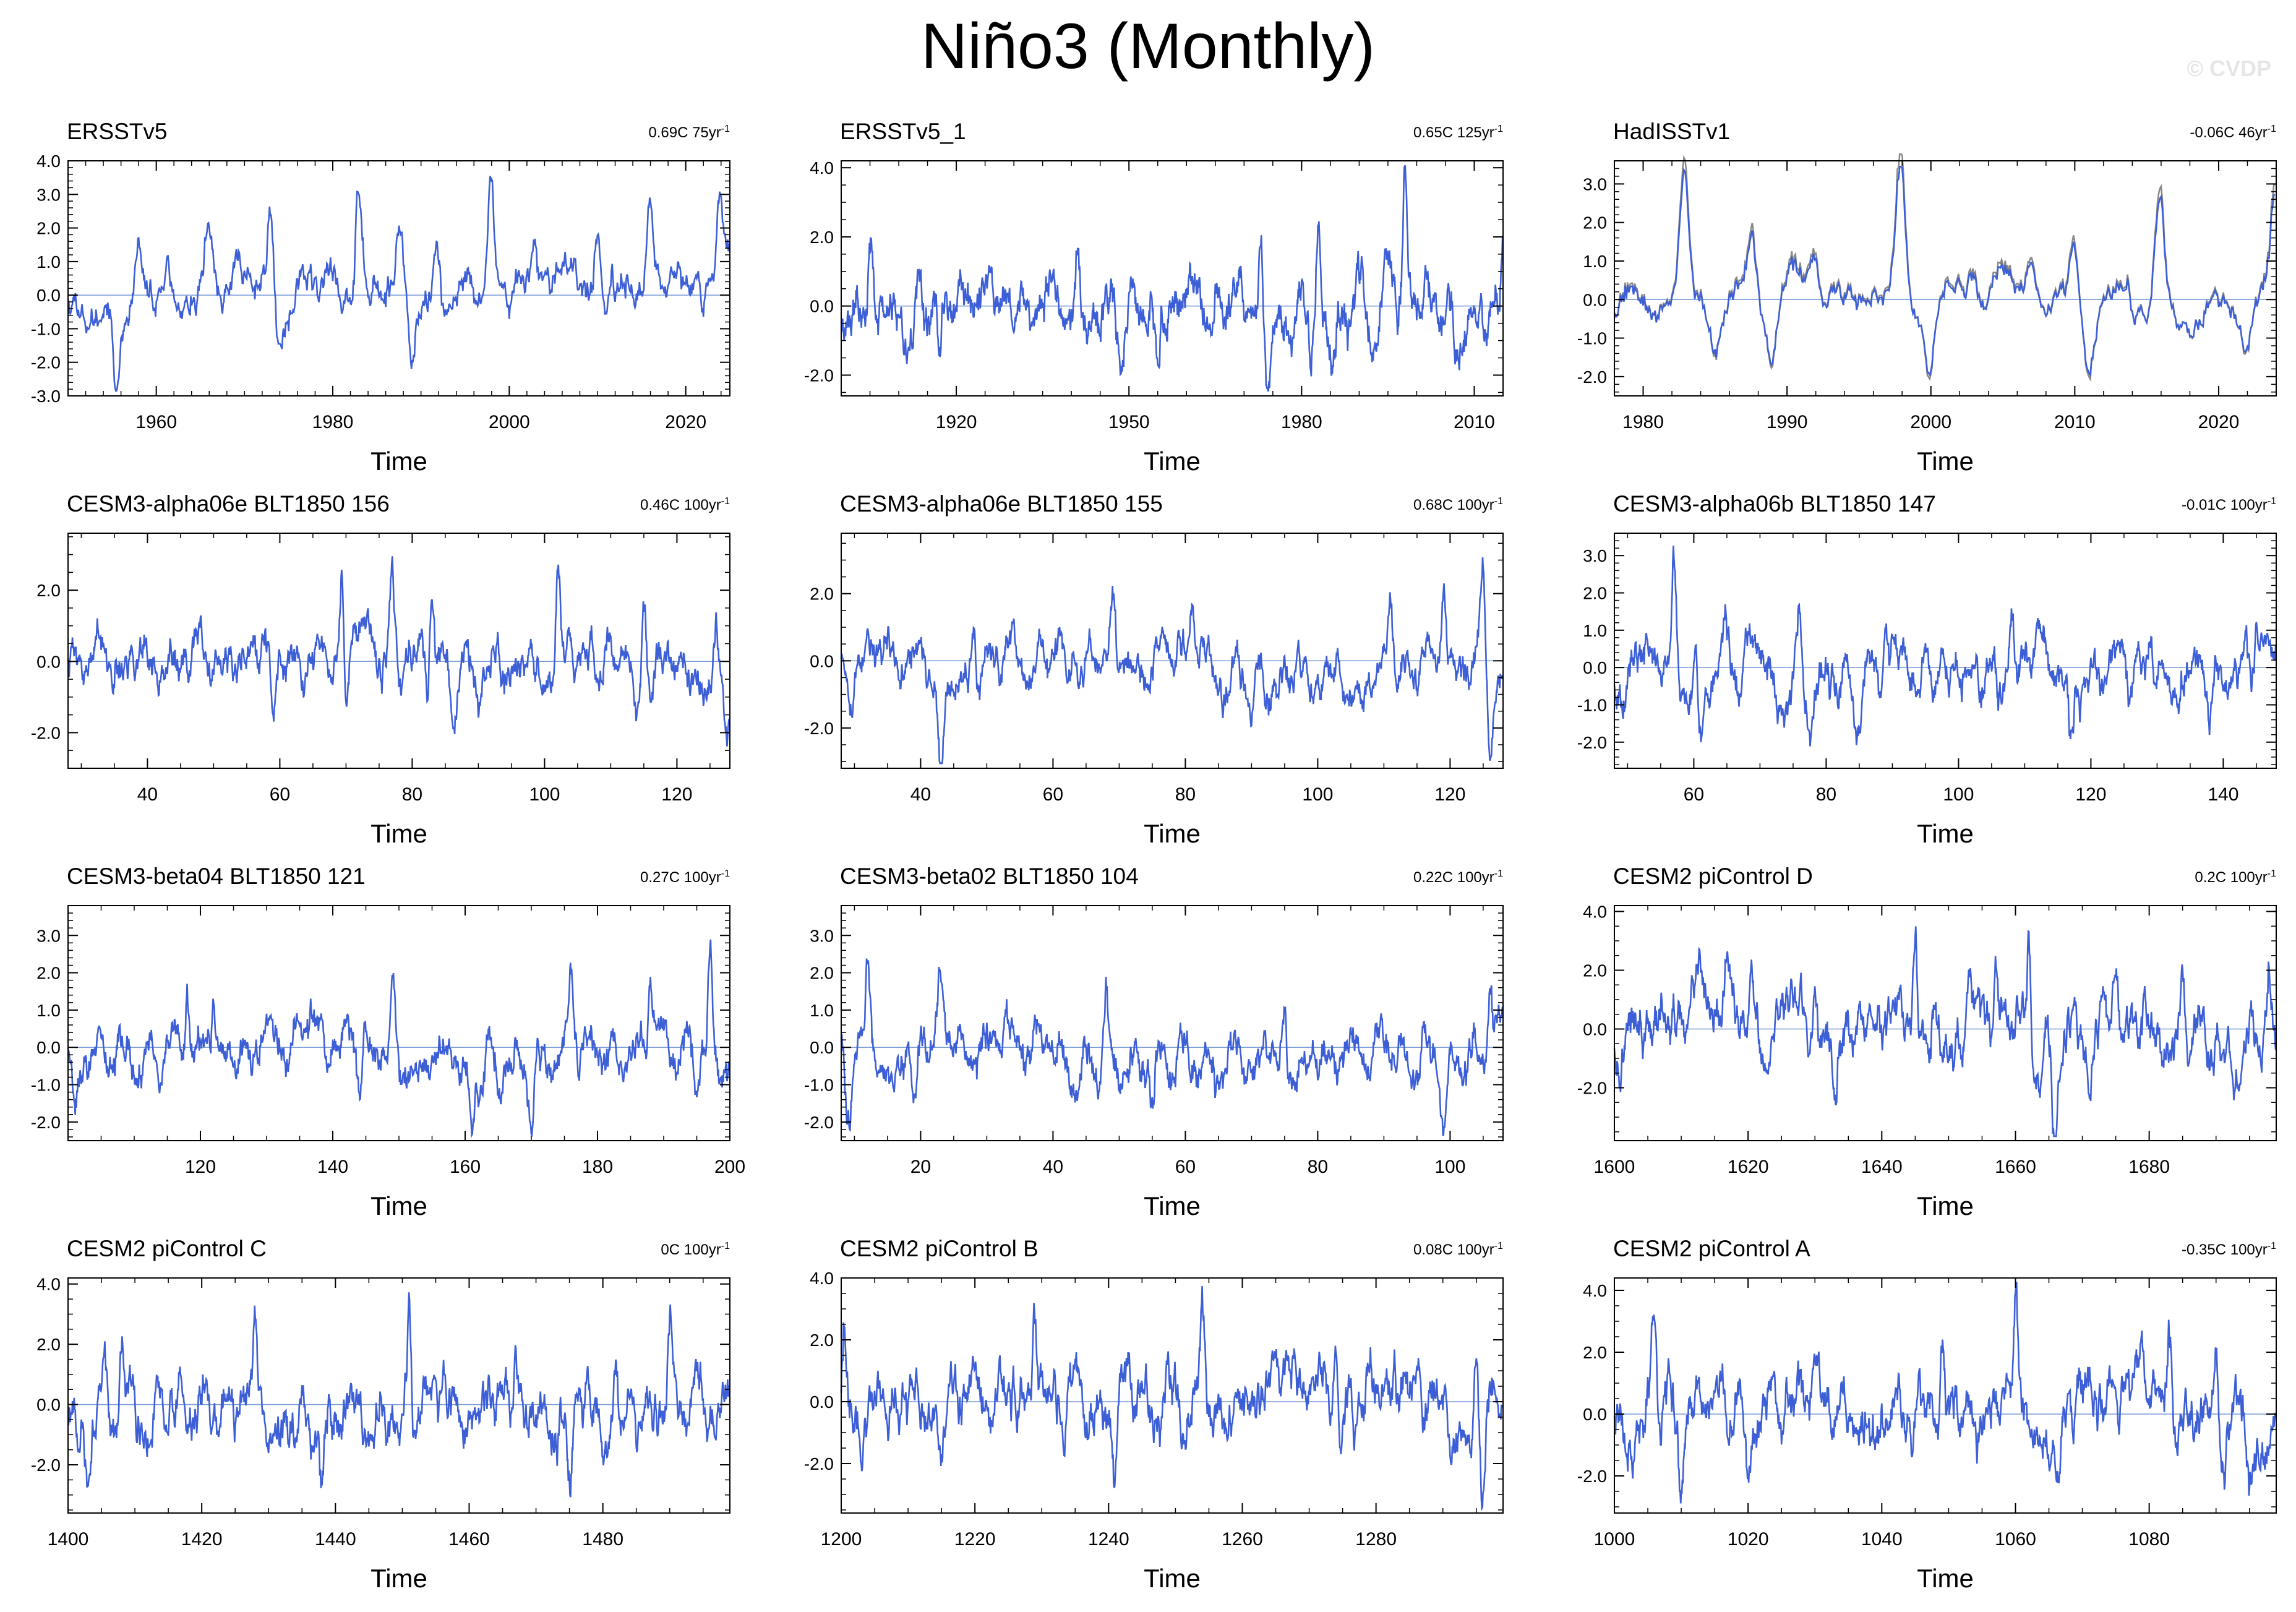 The image size is (2296, 1612). What do you see at coordinates (1001, 504) in the screenshot?
I see `panel-title: CESM3-alpha06e BLT1850 155` at bounding box center [1001, 504].